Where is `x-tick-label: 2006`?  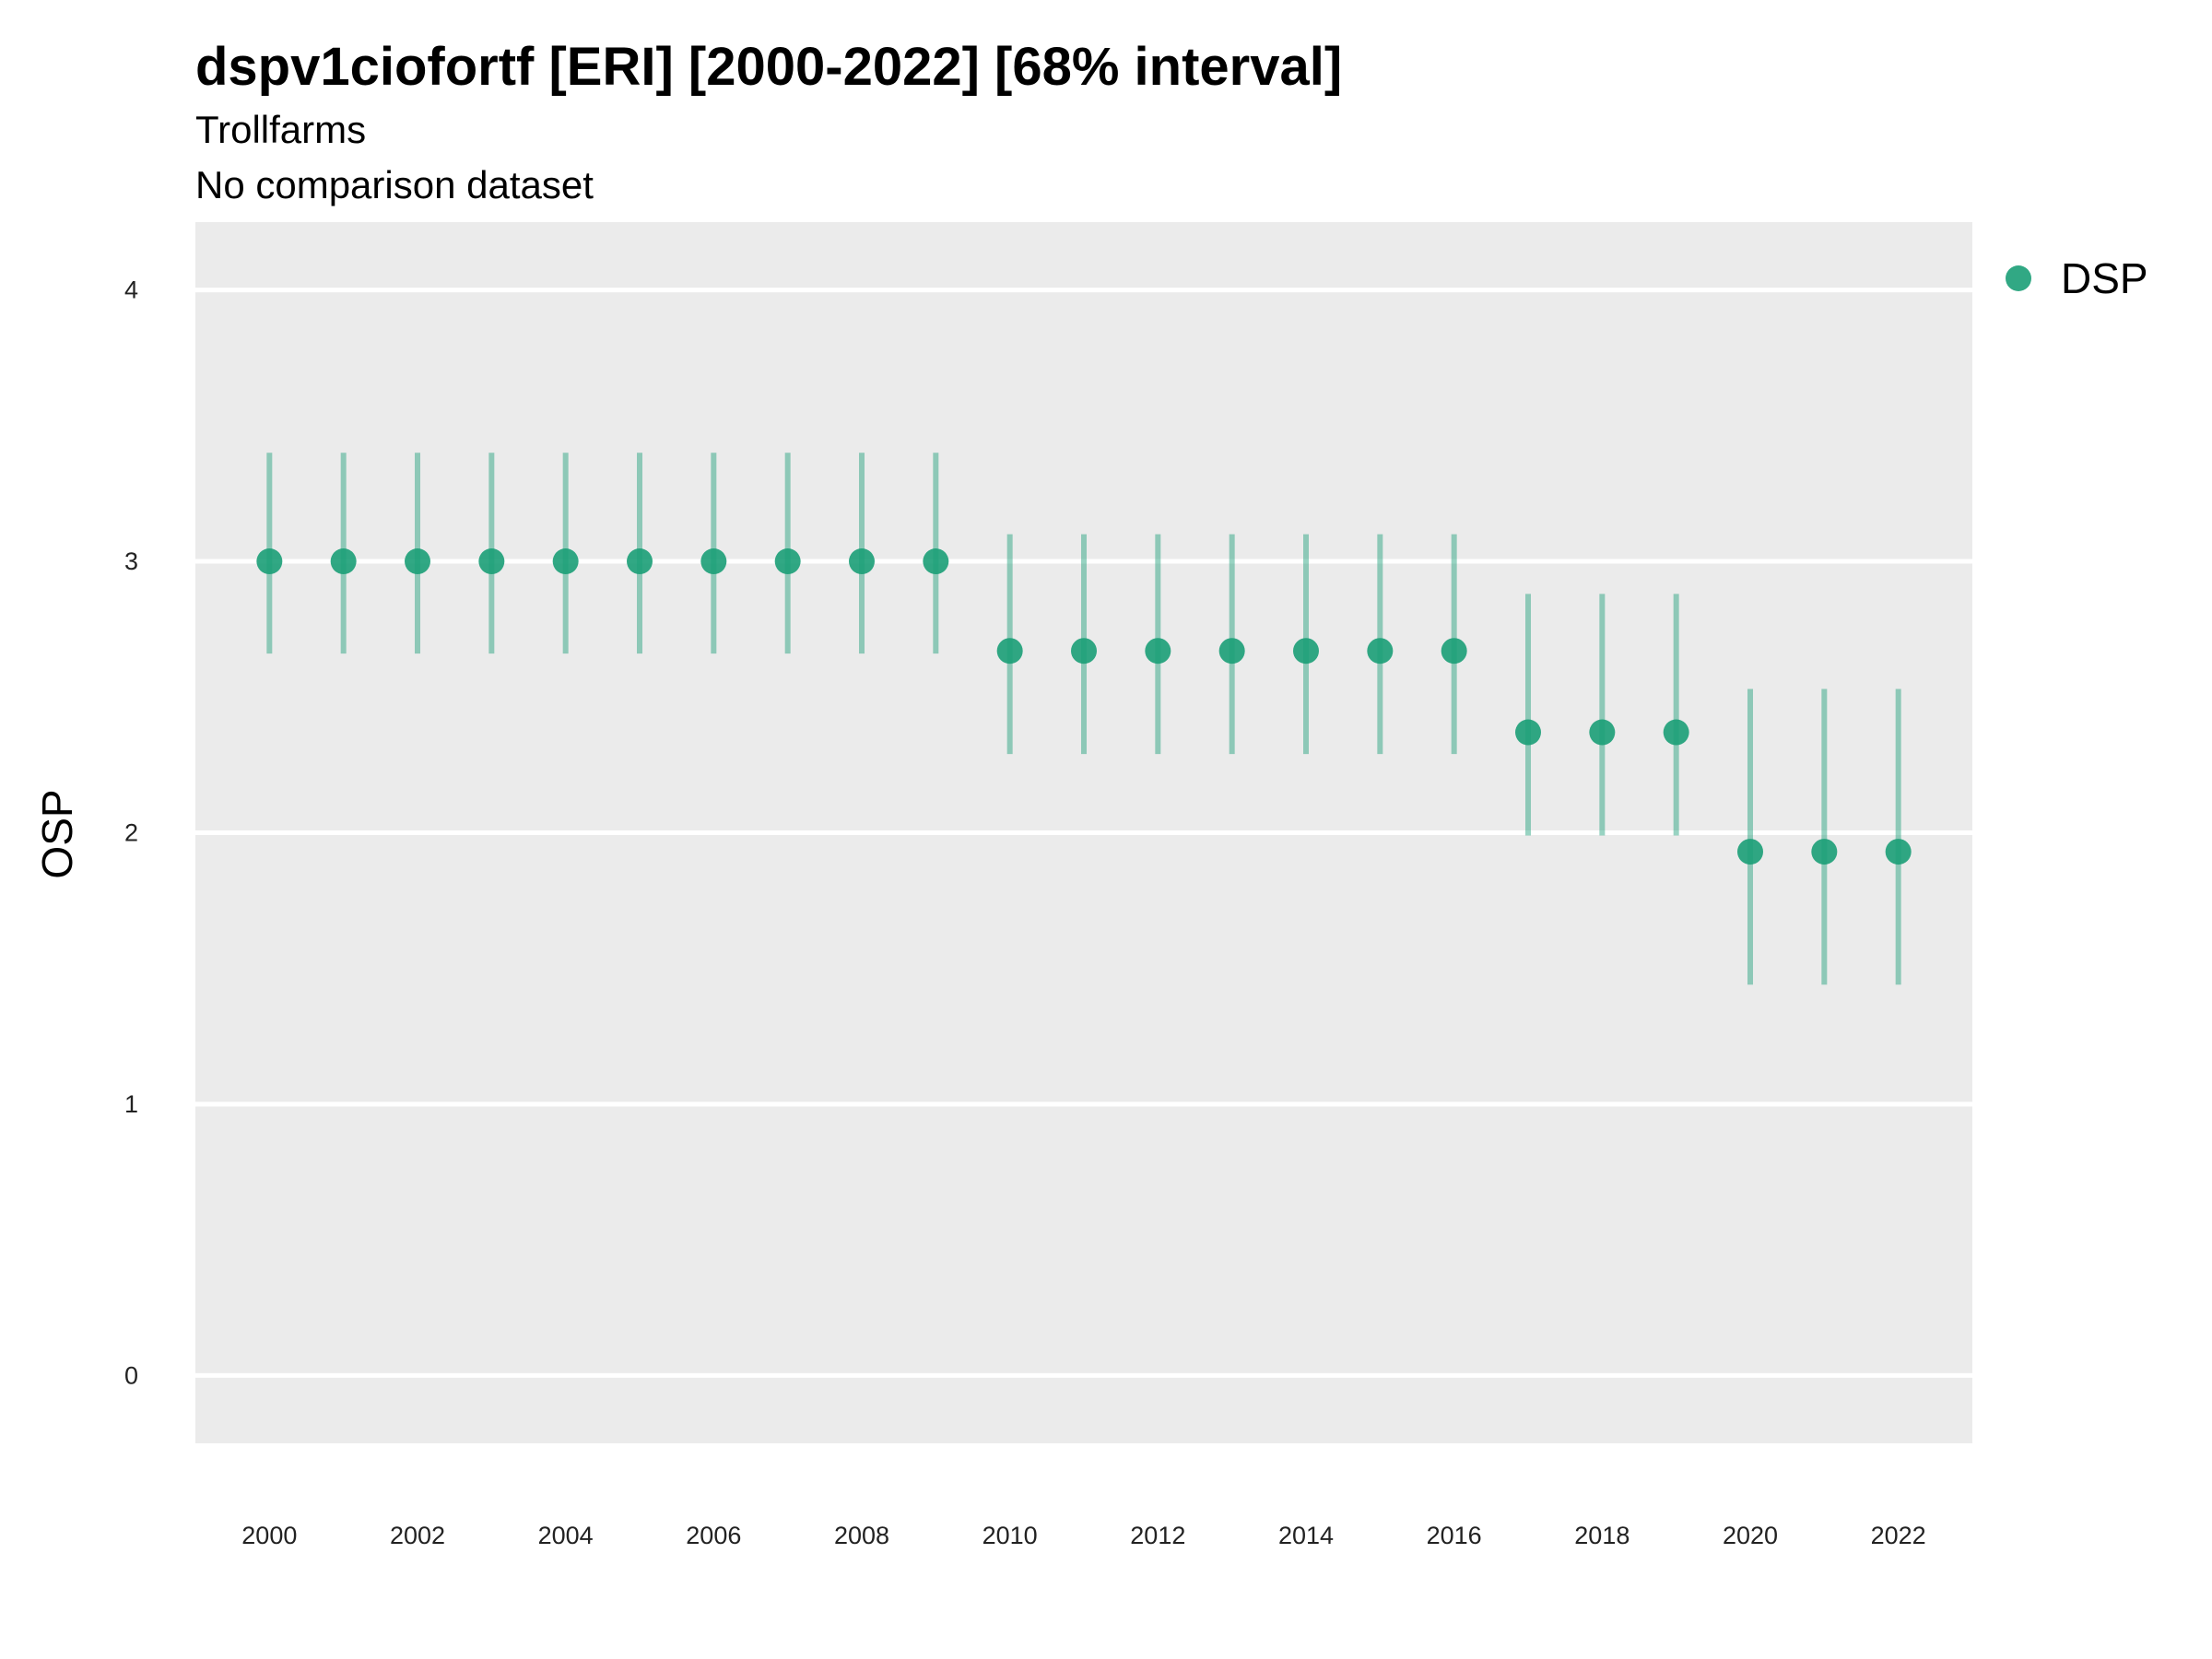 x-tick-label: 2006 is located at coordinates (713, 1535).